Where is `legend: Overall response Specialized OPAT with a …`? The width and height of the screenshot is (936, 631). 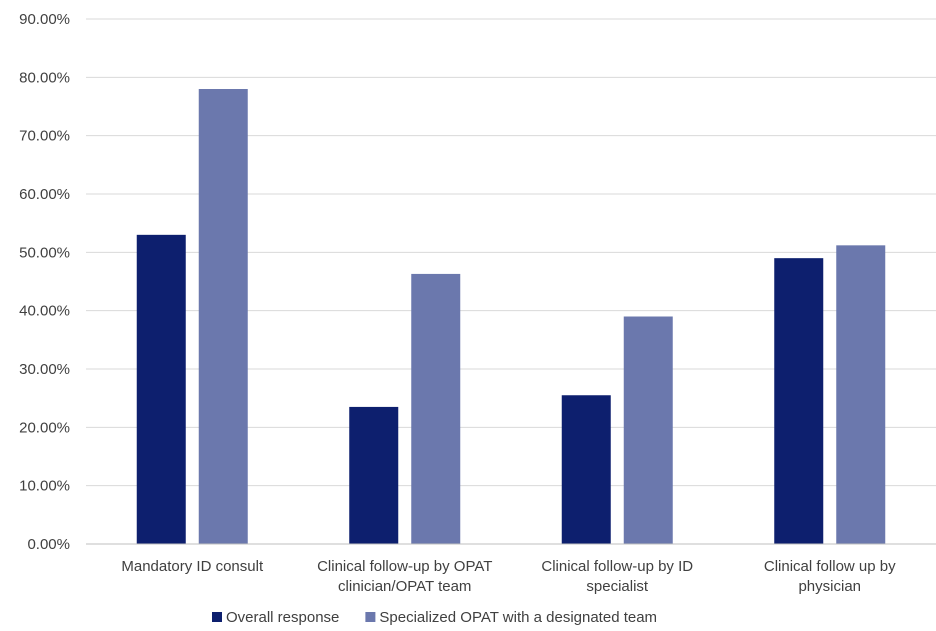
legend: Overall response Specialized OPAT with a … is located at coordinates (434, 617).